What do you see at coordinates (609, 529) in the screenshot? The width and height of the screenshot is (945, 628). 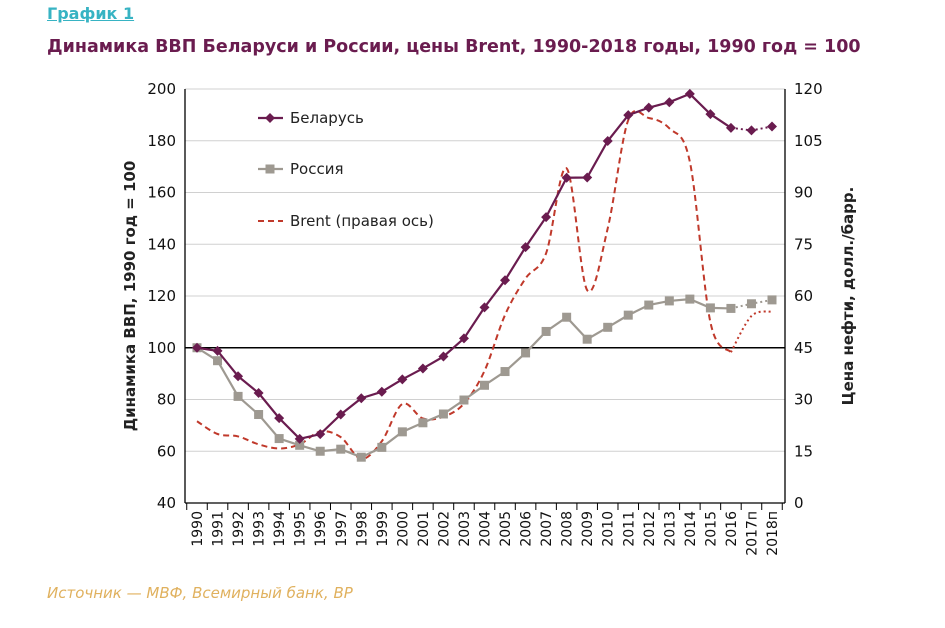 I see `x-tick-label: 2010` at bounding box center [609, 529].